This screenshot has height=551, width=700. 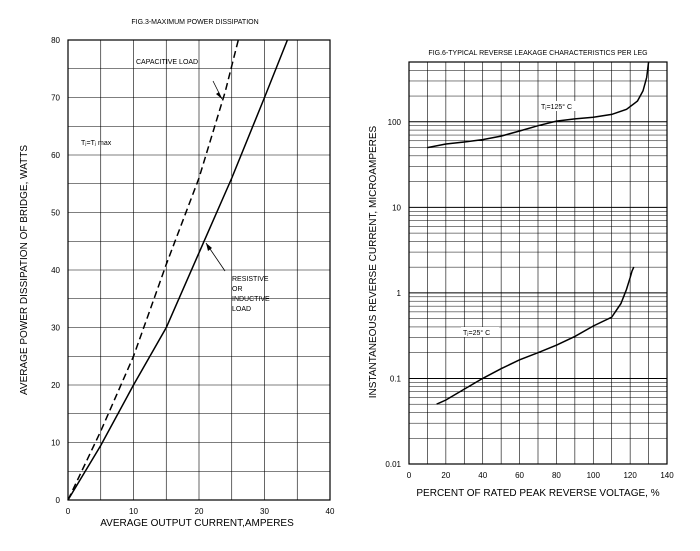 What do you see at coordinates (538, 105) in the screenshot?
I see `chart2-series-tj125-line` at bounding box center [538, 105].